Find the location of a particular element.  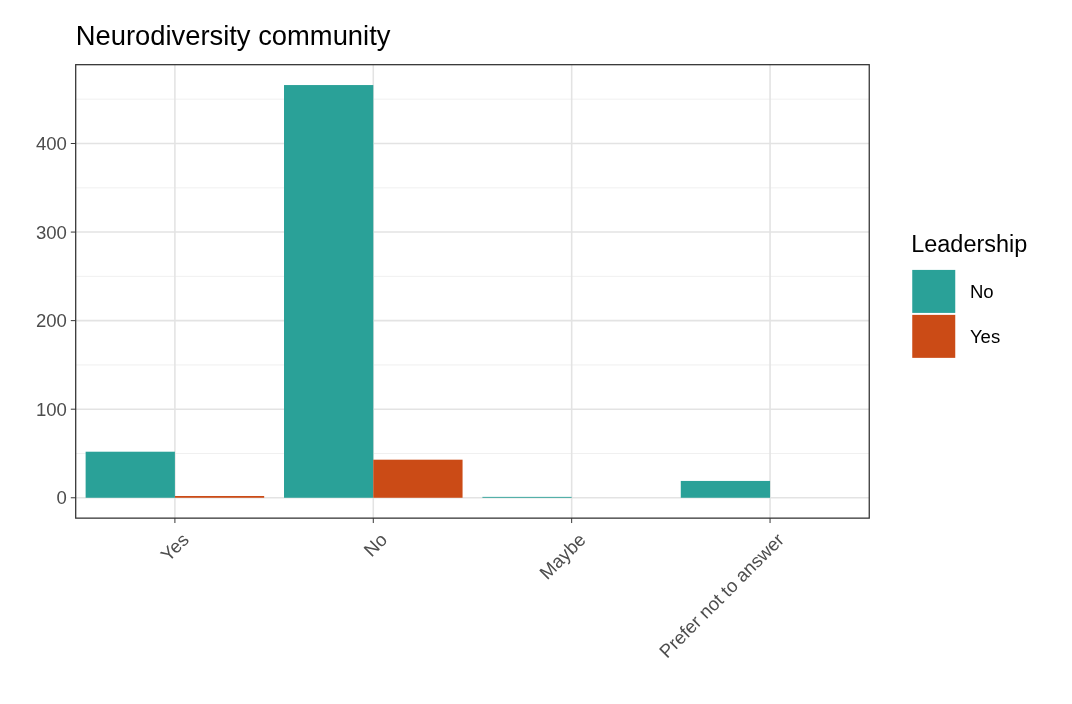

y-tick-label: 0 is located at coordinates (61, 498).